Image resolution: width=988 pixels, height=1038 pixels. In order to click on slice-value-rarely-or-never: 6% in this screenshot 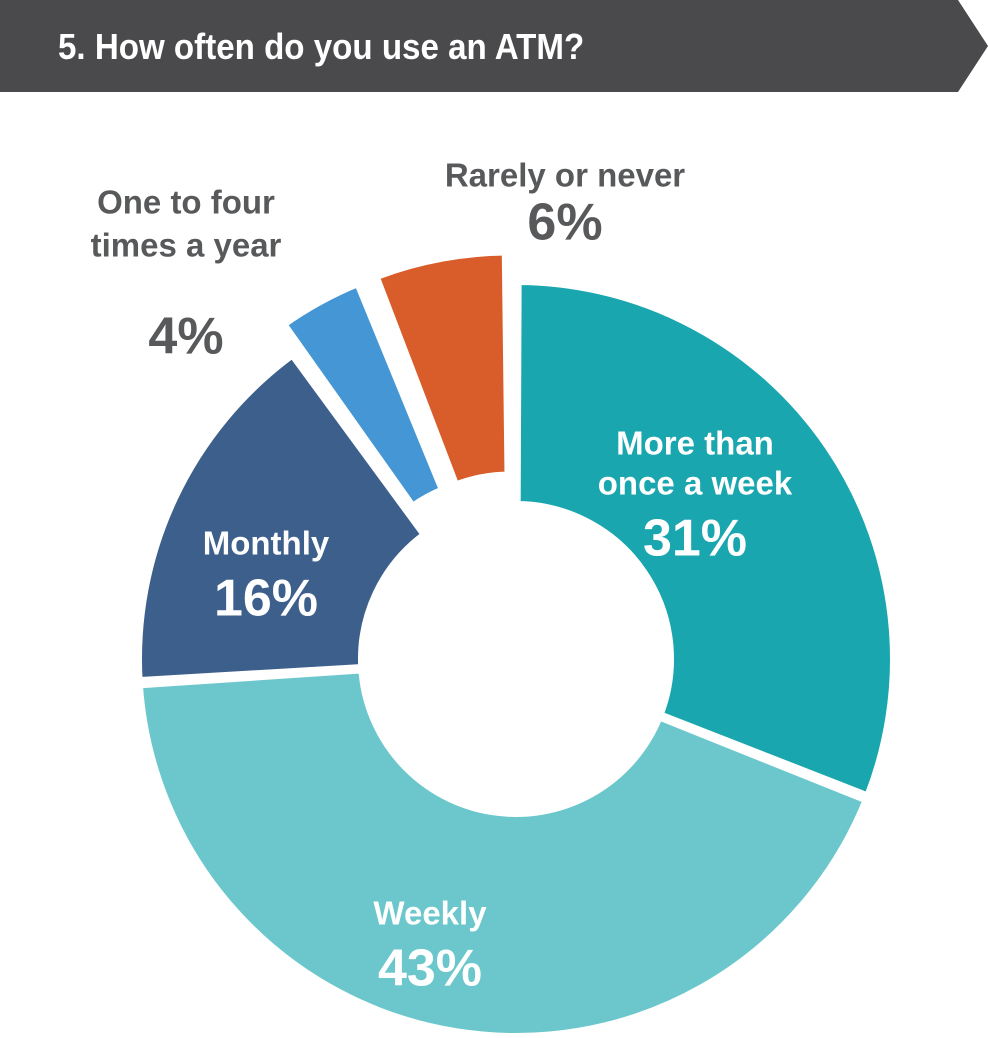, I will do `click(564, 223)`.